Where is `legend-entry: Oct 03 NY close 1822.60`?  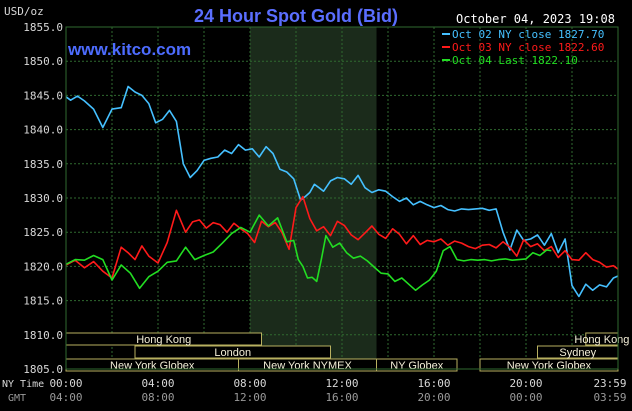 legend-entry: Oct 03 NY close 1822.60 is located at coordinates (528, 47).